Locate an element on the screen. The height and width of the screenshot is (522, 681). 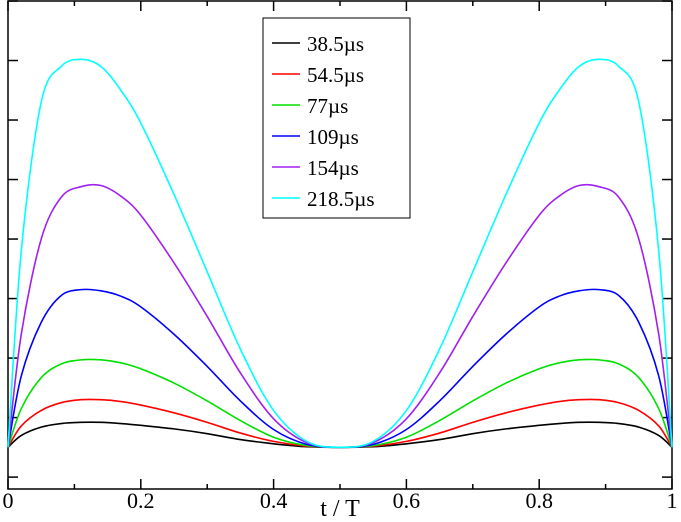
legend-label-2: 77µs is located at coordinates (327, 106).